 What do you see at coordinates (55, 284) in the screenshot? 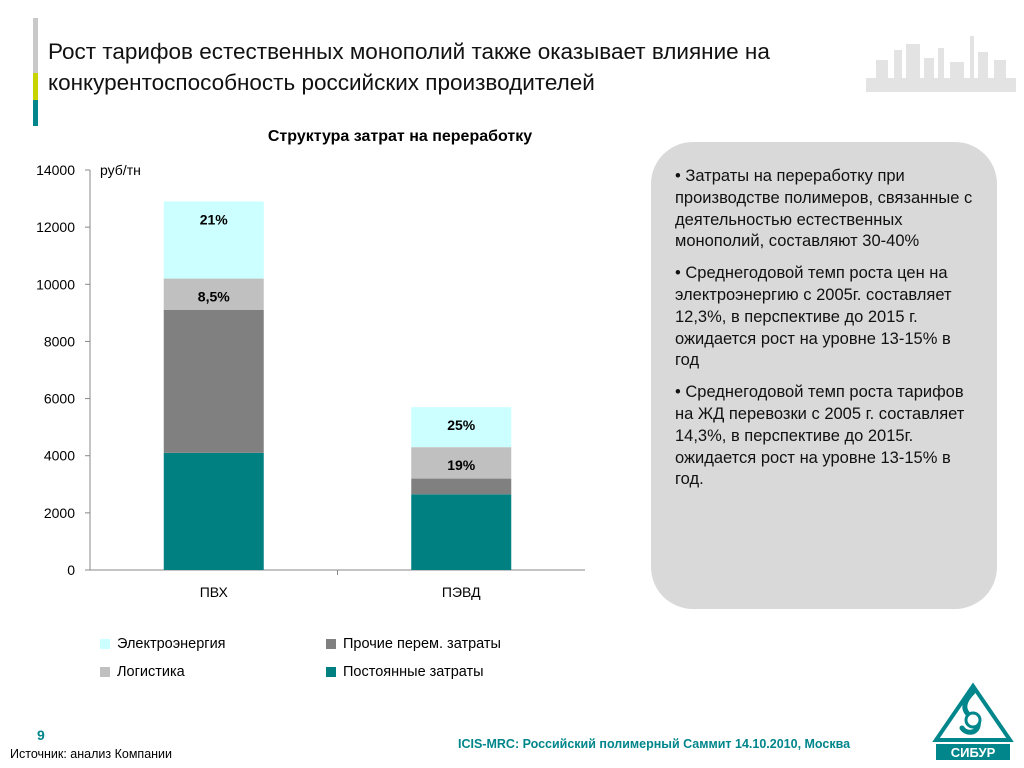
I see `y-tick-label: 10000` at bounding box center [55, 284].